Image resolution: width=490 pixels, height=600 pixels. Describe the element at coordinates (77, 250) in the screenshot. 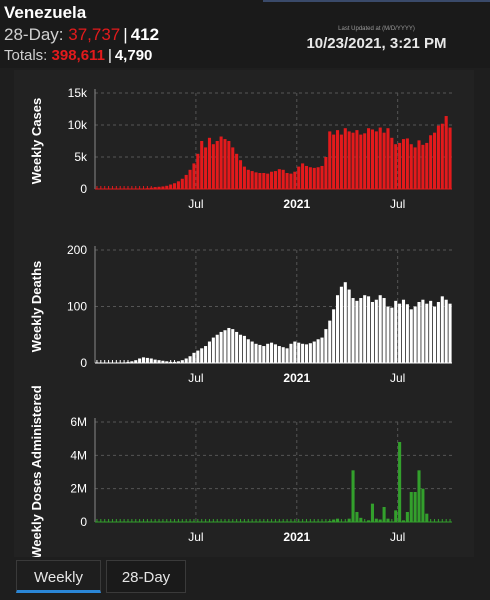

I see `y-tick-label: 200` at that location.